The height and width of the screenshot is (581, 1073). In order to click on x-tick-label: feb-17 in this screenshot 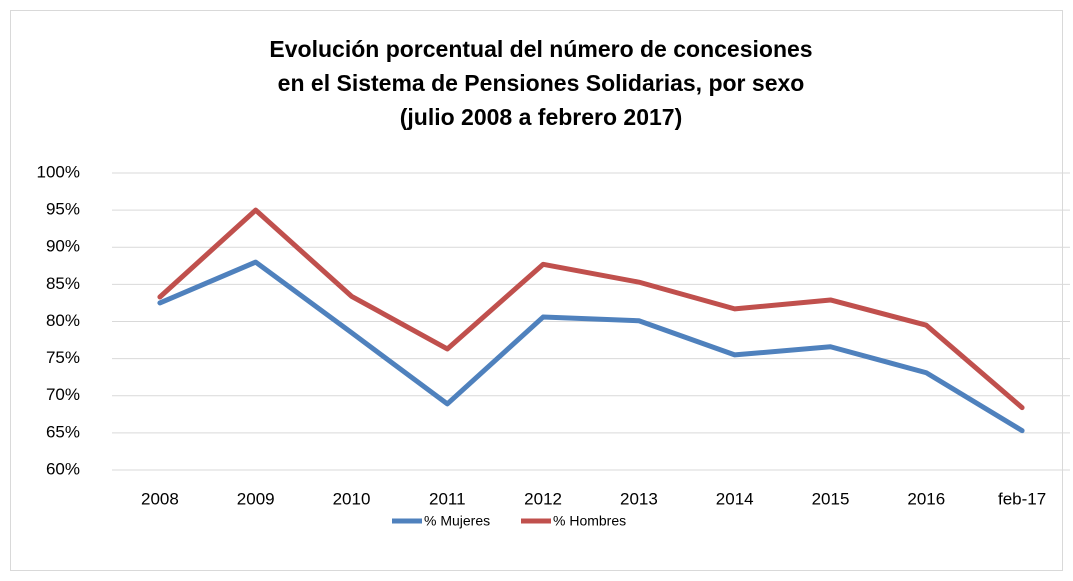, I will do `click(1022, 498)`.